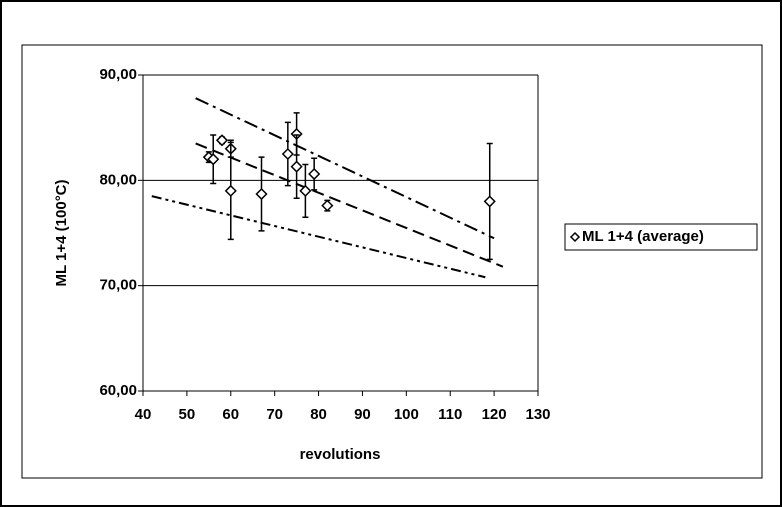 The width and height of the screenshot is (782, 507). What do you see at coordinates (274, 414) in the screenshot?
I see `x-tick-label: 70` at bounding box center [274, 414].